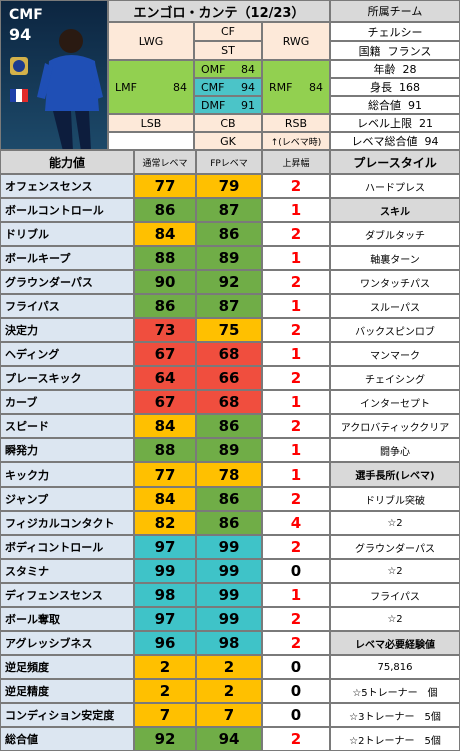 The height and width of the screenshot is (751, 460). Describe the element at coordinates (281, 87) in the screenshot. I see `pos-rmf-label: RMF` at that location.